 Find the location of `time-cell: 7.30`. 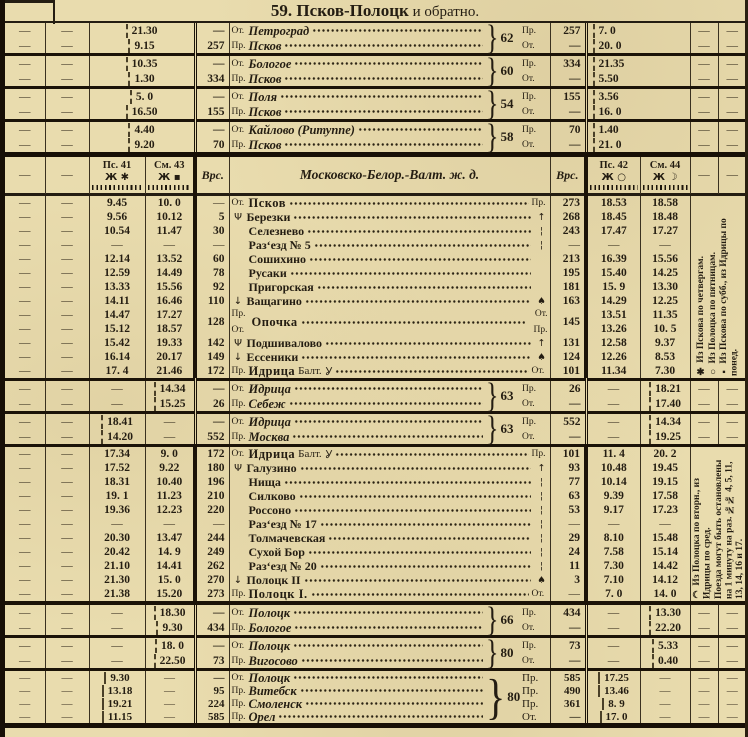

time-cell: 7.30 is located at coordinates (665, 371).